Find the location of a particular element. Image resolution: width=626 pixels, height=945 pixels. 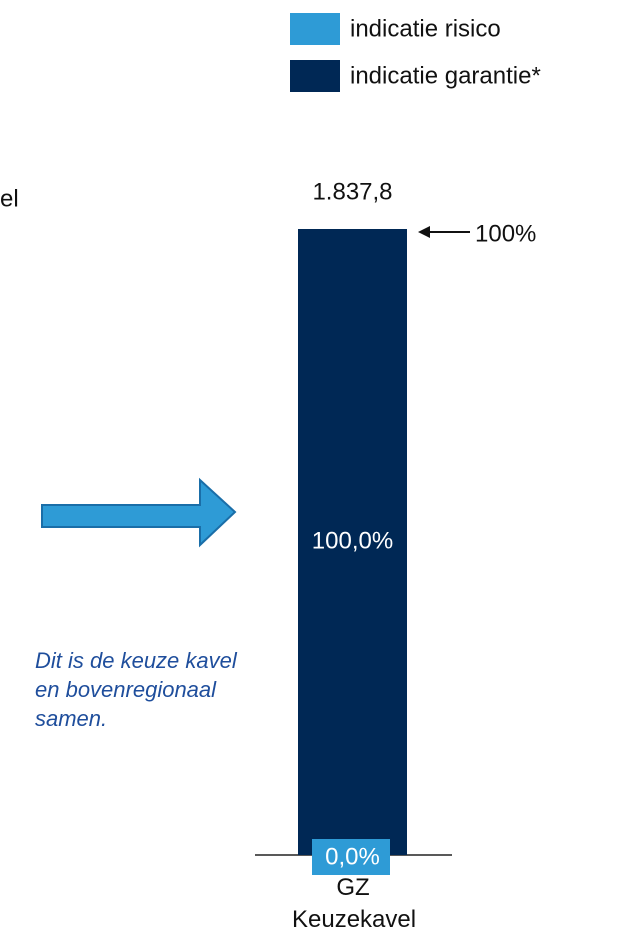

cut-text: el is located at coordinates (9, 198).